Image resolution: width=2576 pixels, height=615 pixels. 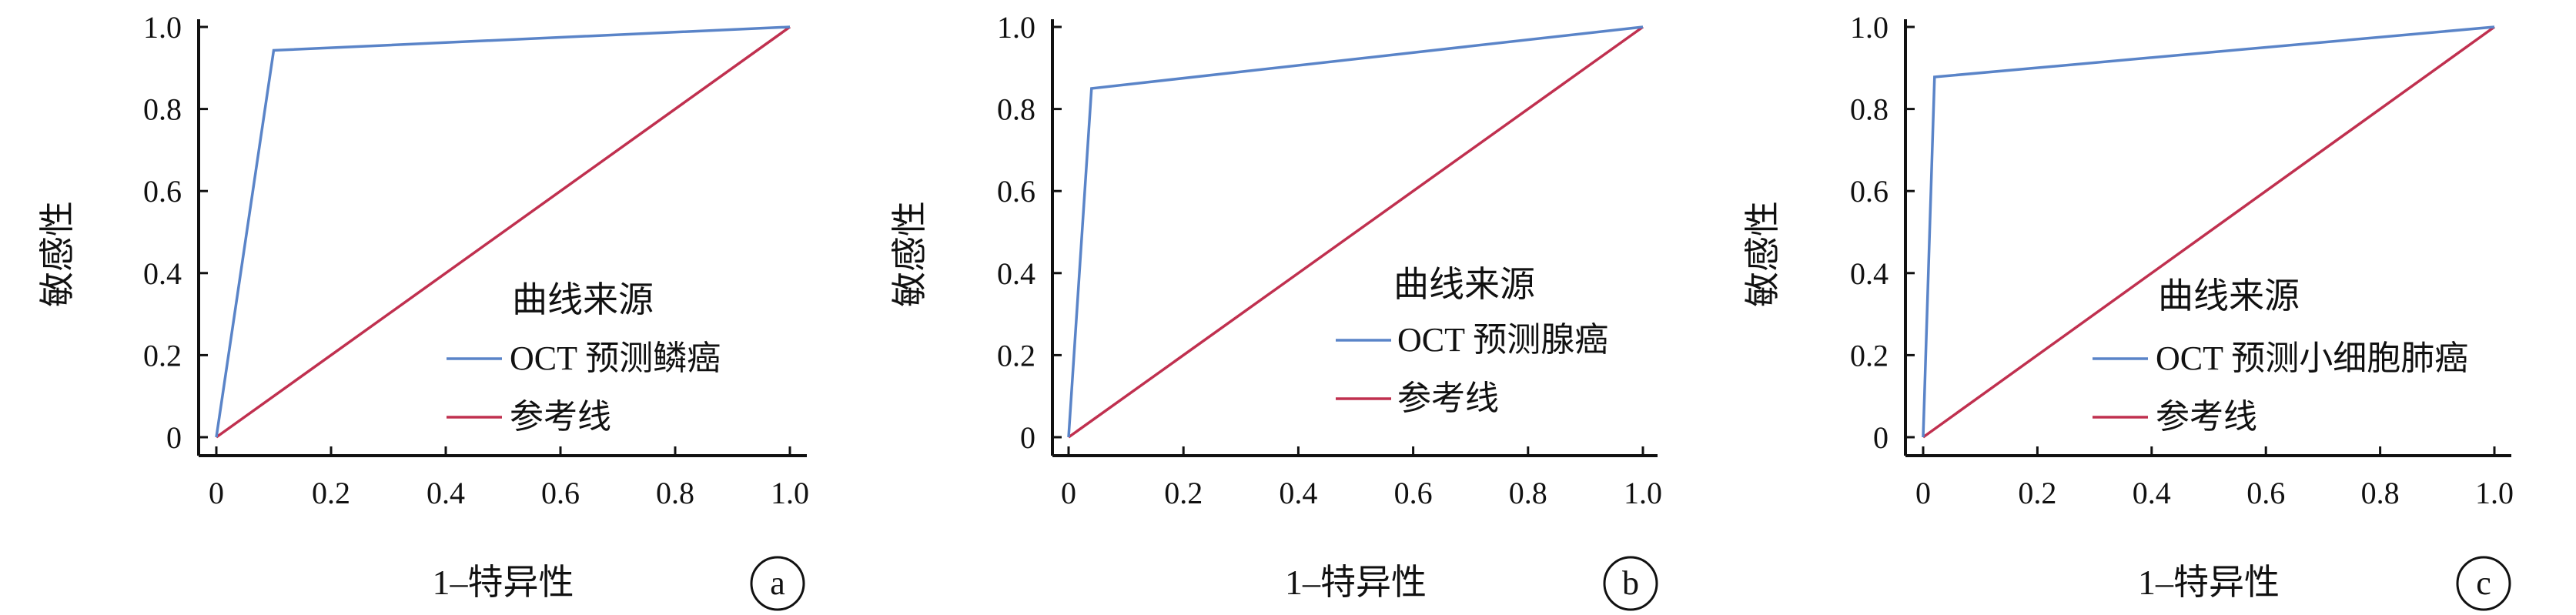 What do you see at coordinates (615, 358) in the screenshot?
I see `legend-entry: OCT 预测鳞癌` at bounding box center [615, 358].